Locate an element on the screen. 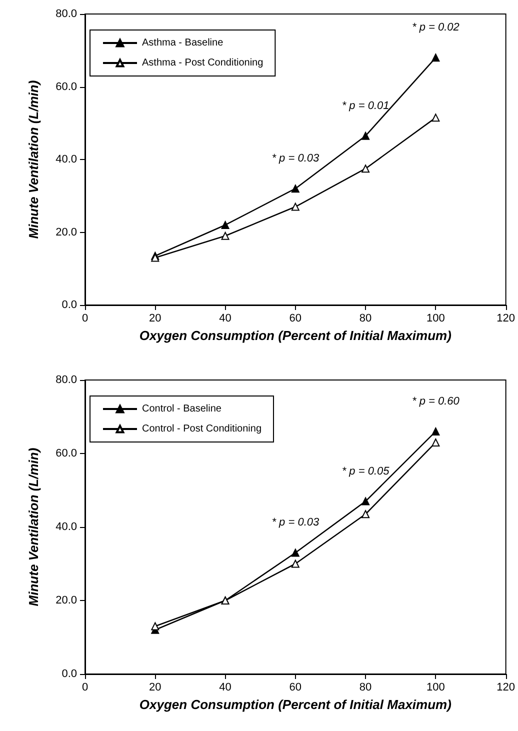 Image resolution: width=518 pixels, height=731 pixels. legend-label: Asthma - Post Conditioning is located at coordinates (203, 63).